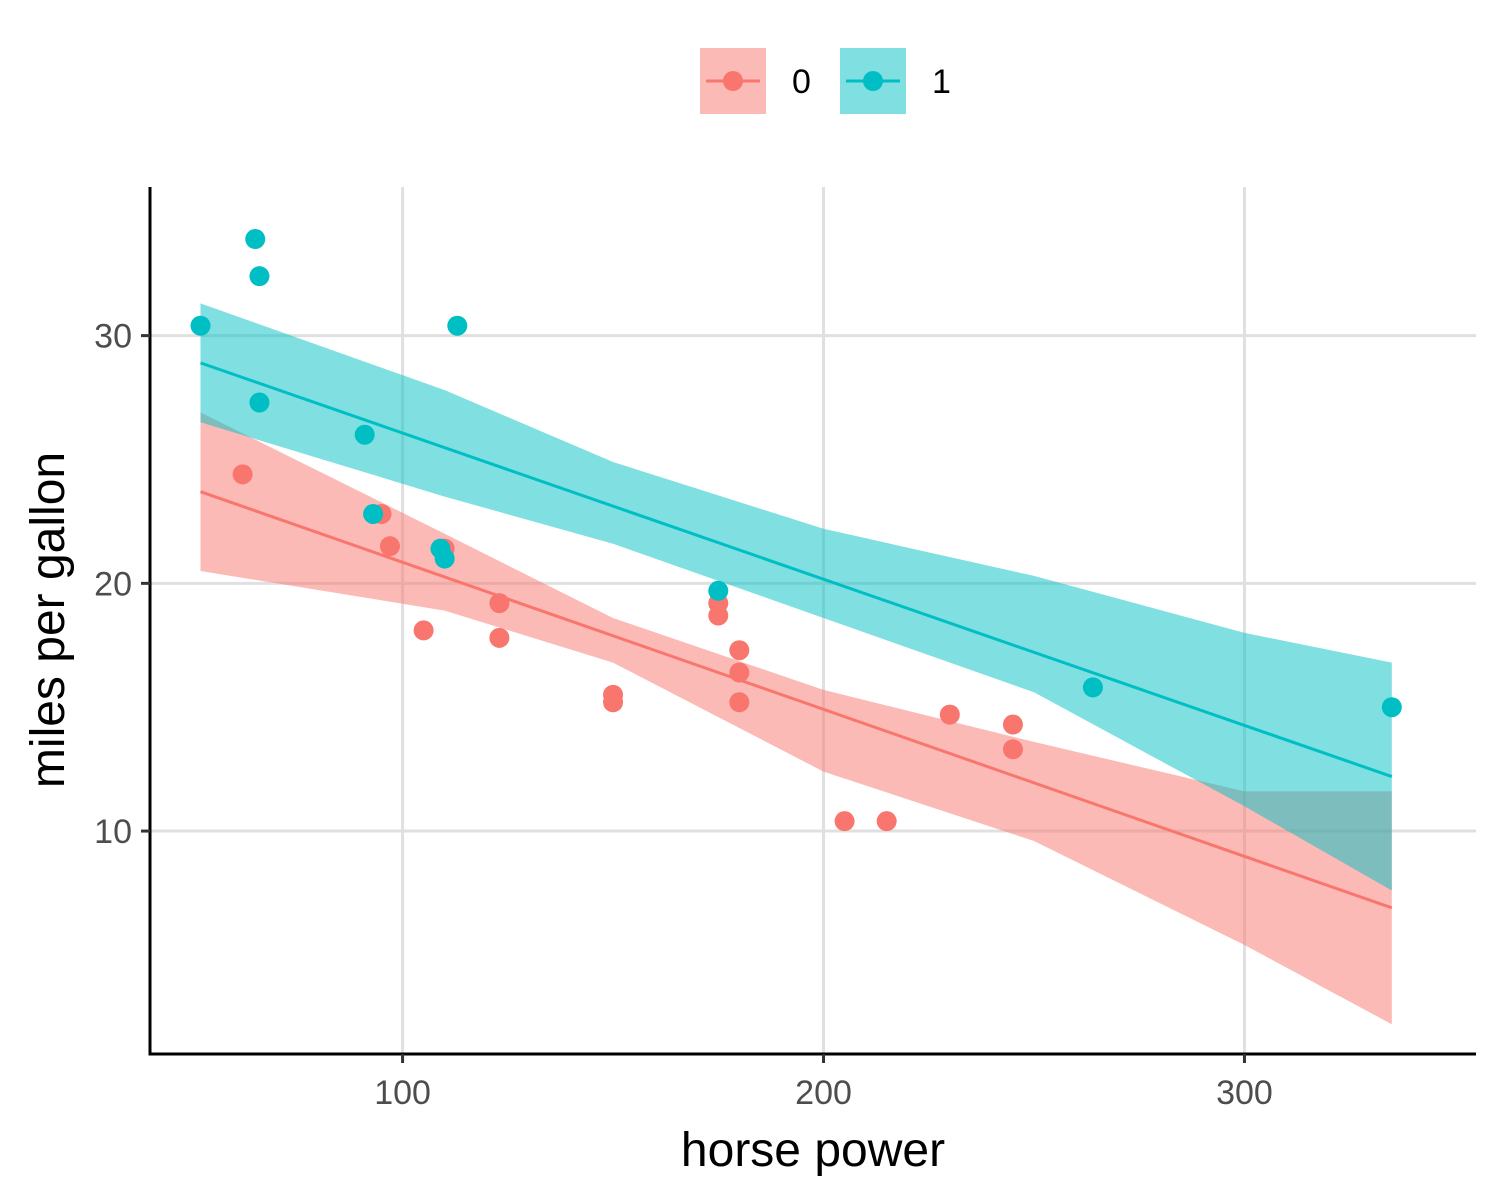 The image size is (1500, 1200). What do you see at coordinates (113, 337) in the screenshot?
I see `y-tick-label-30: 30` at bounding box center [113, 337].